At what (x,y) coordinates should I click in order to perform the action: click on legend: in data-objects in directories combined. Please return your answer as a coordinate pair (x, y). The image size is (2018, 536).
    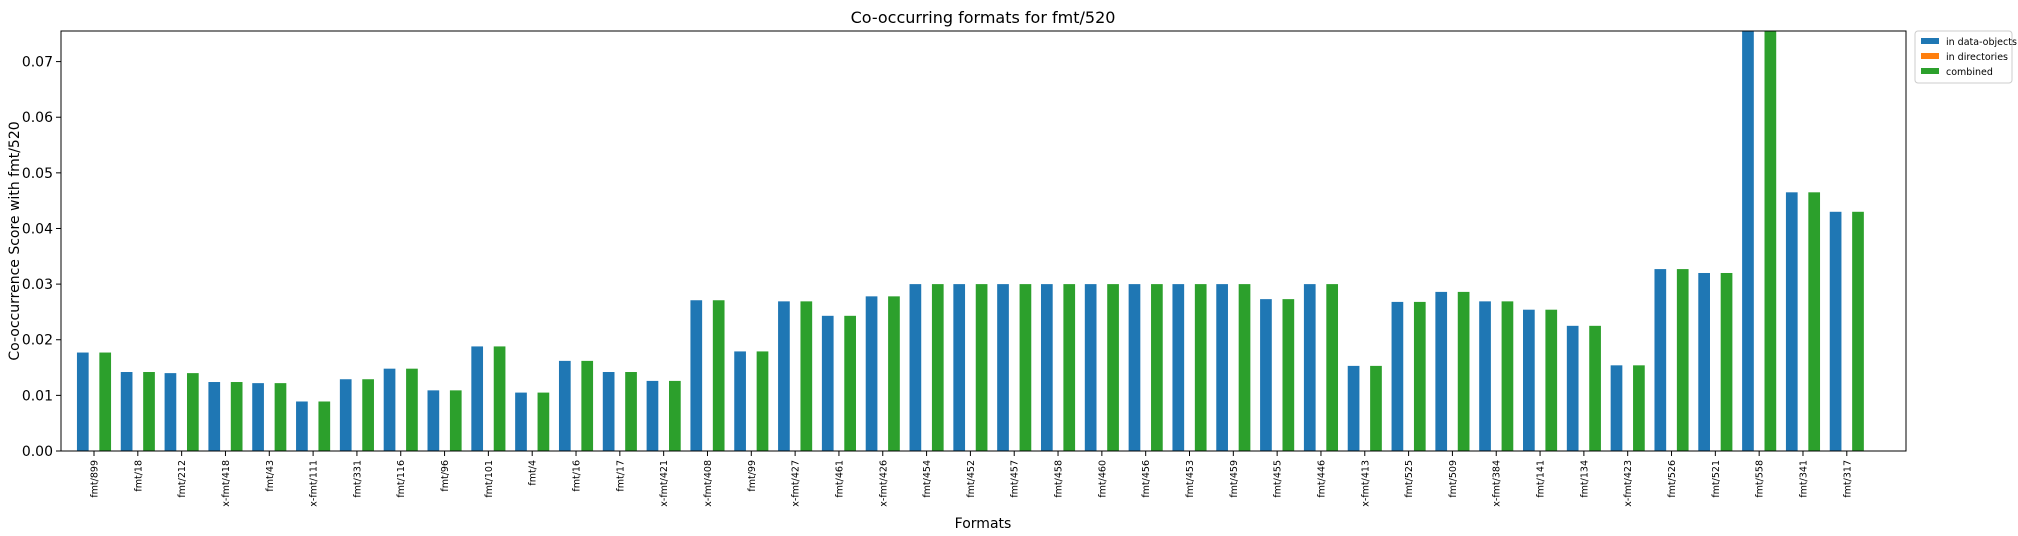
    Looking at the image, I should click on (1965, 57).